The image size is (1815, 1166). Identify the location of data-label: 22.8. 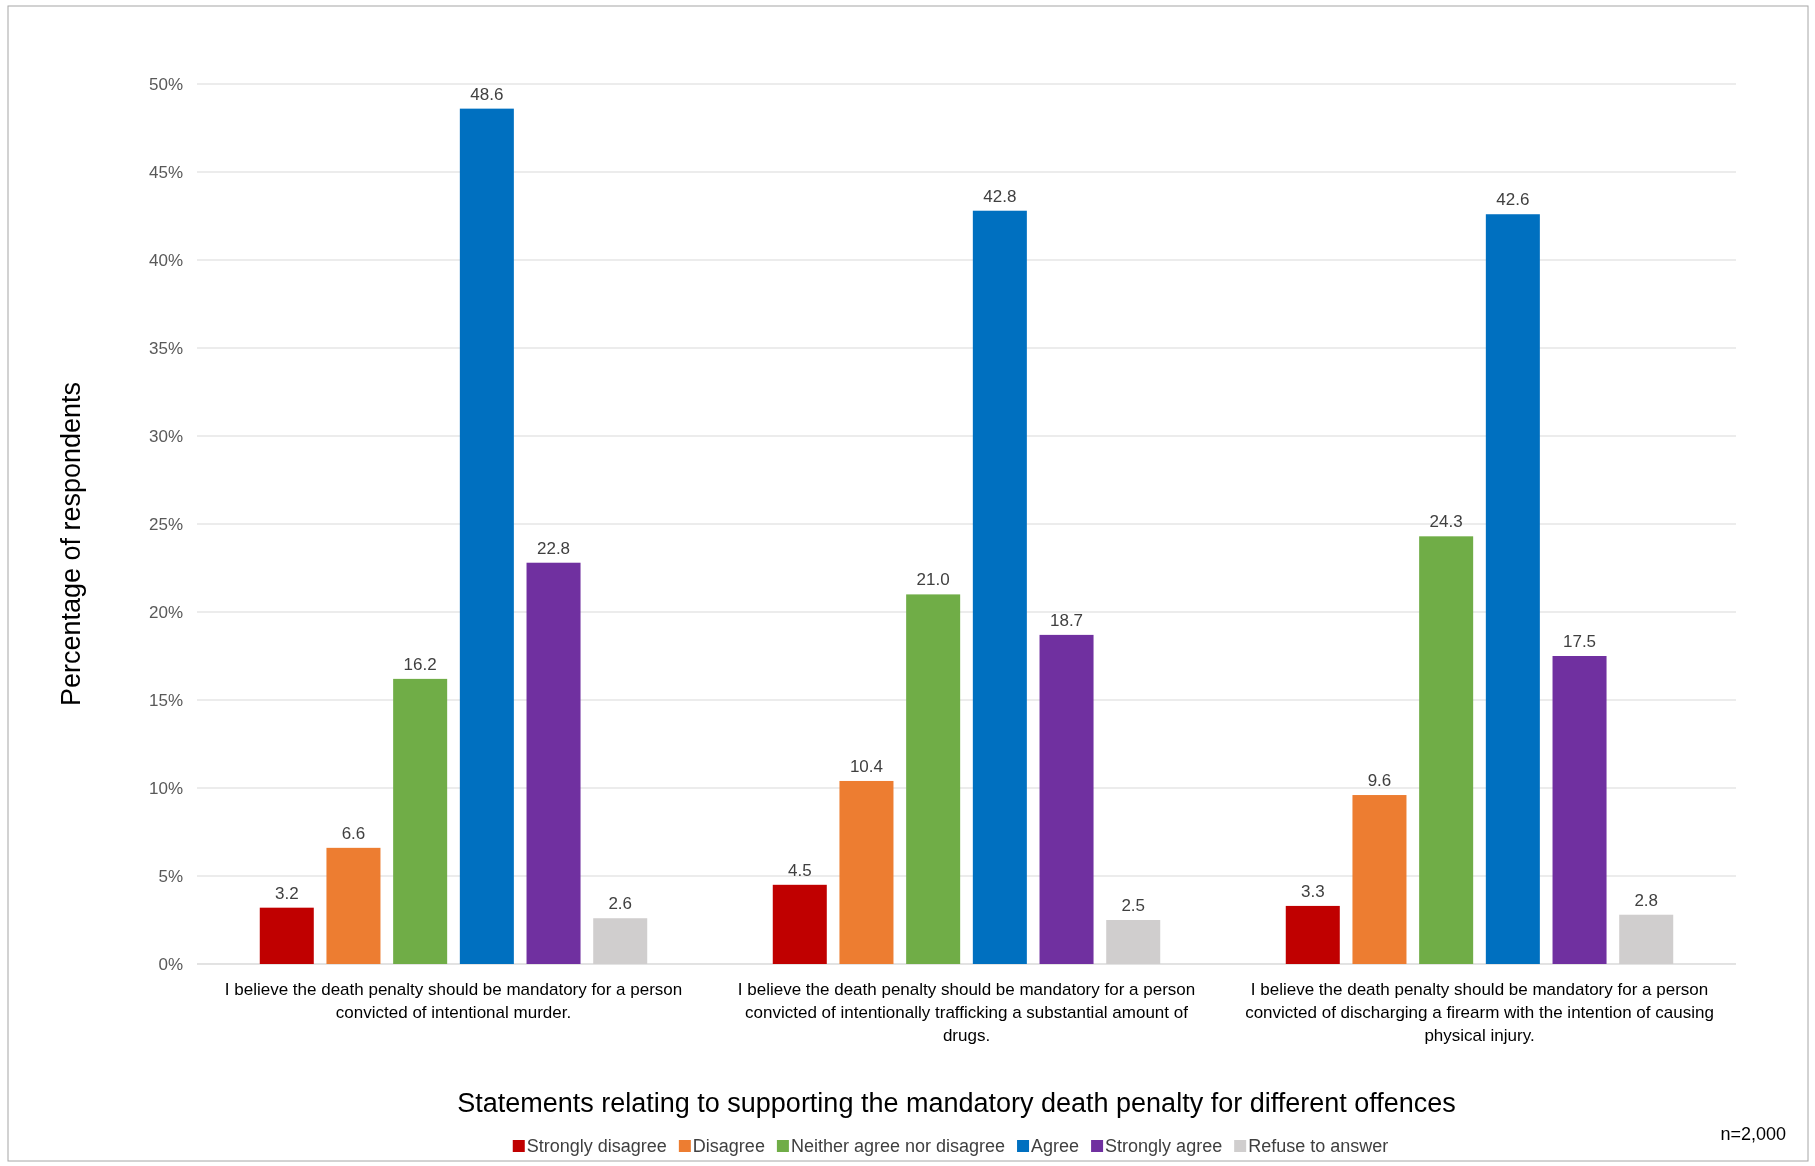
(553, 548).